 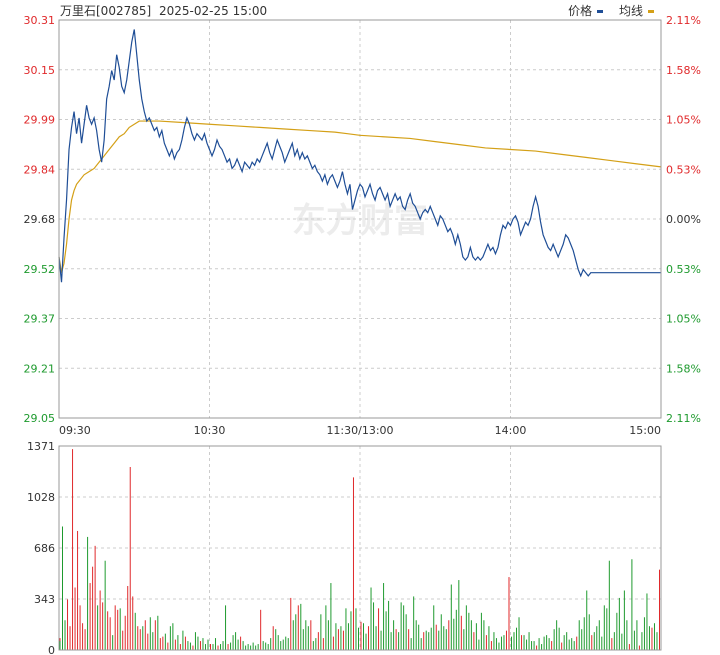 What do you see at coordinates (40, 269) in the screenshot?
I see `price-y-tick-label: 29.52` at bounding box center [40, 269].